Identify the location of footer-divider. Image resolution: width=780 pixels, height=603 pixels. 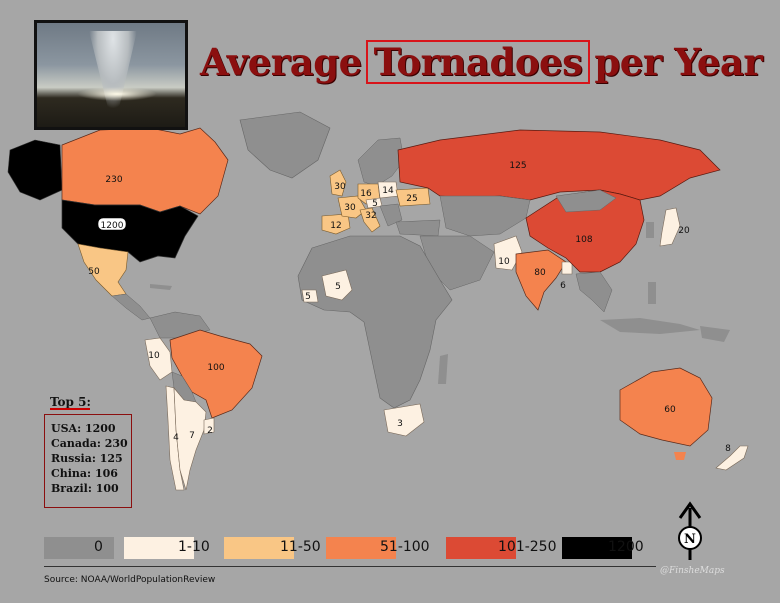
(350, 566).